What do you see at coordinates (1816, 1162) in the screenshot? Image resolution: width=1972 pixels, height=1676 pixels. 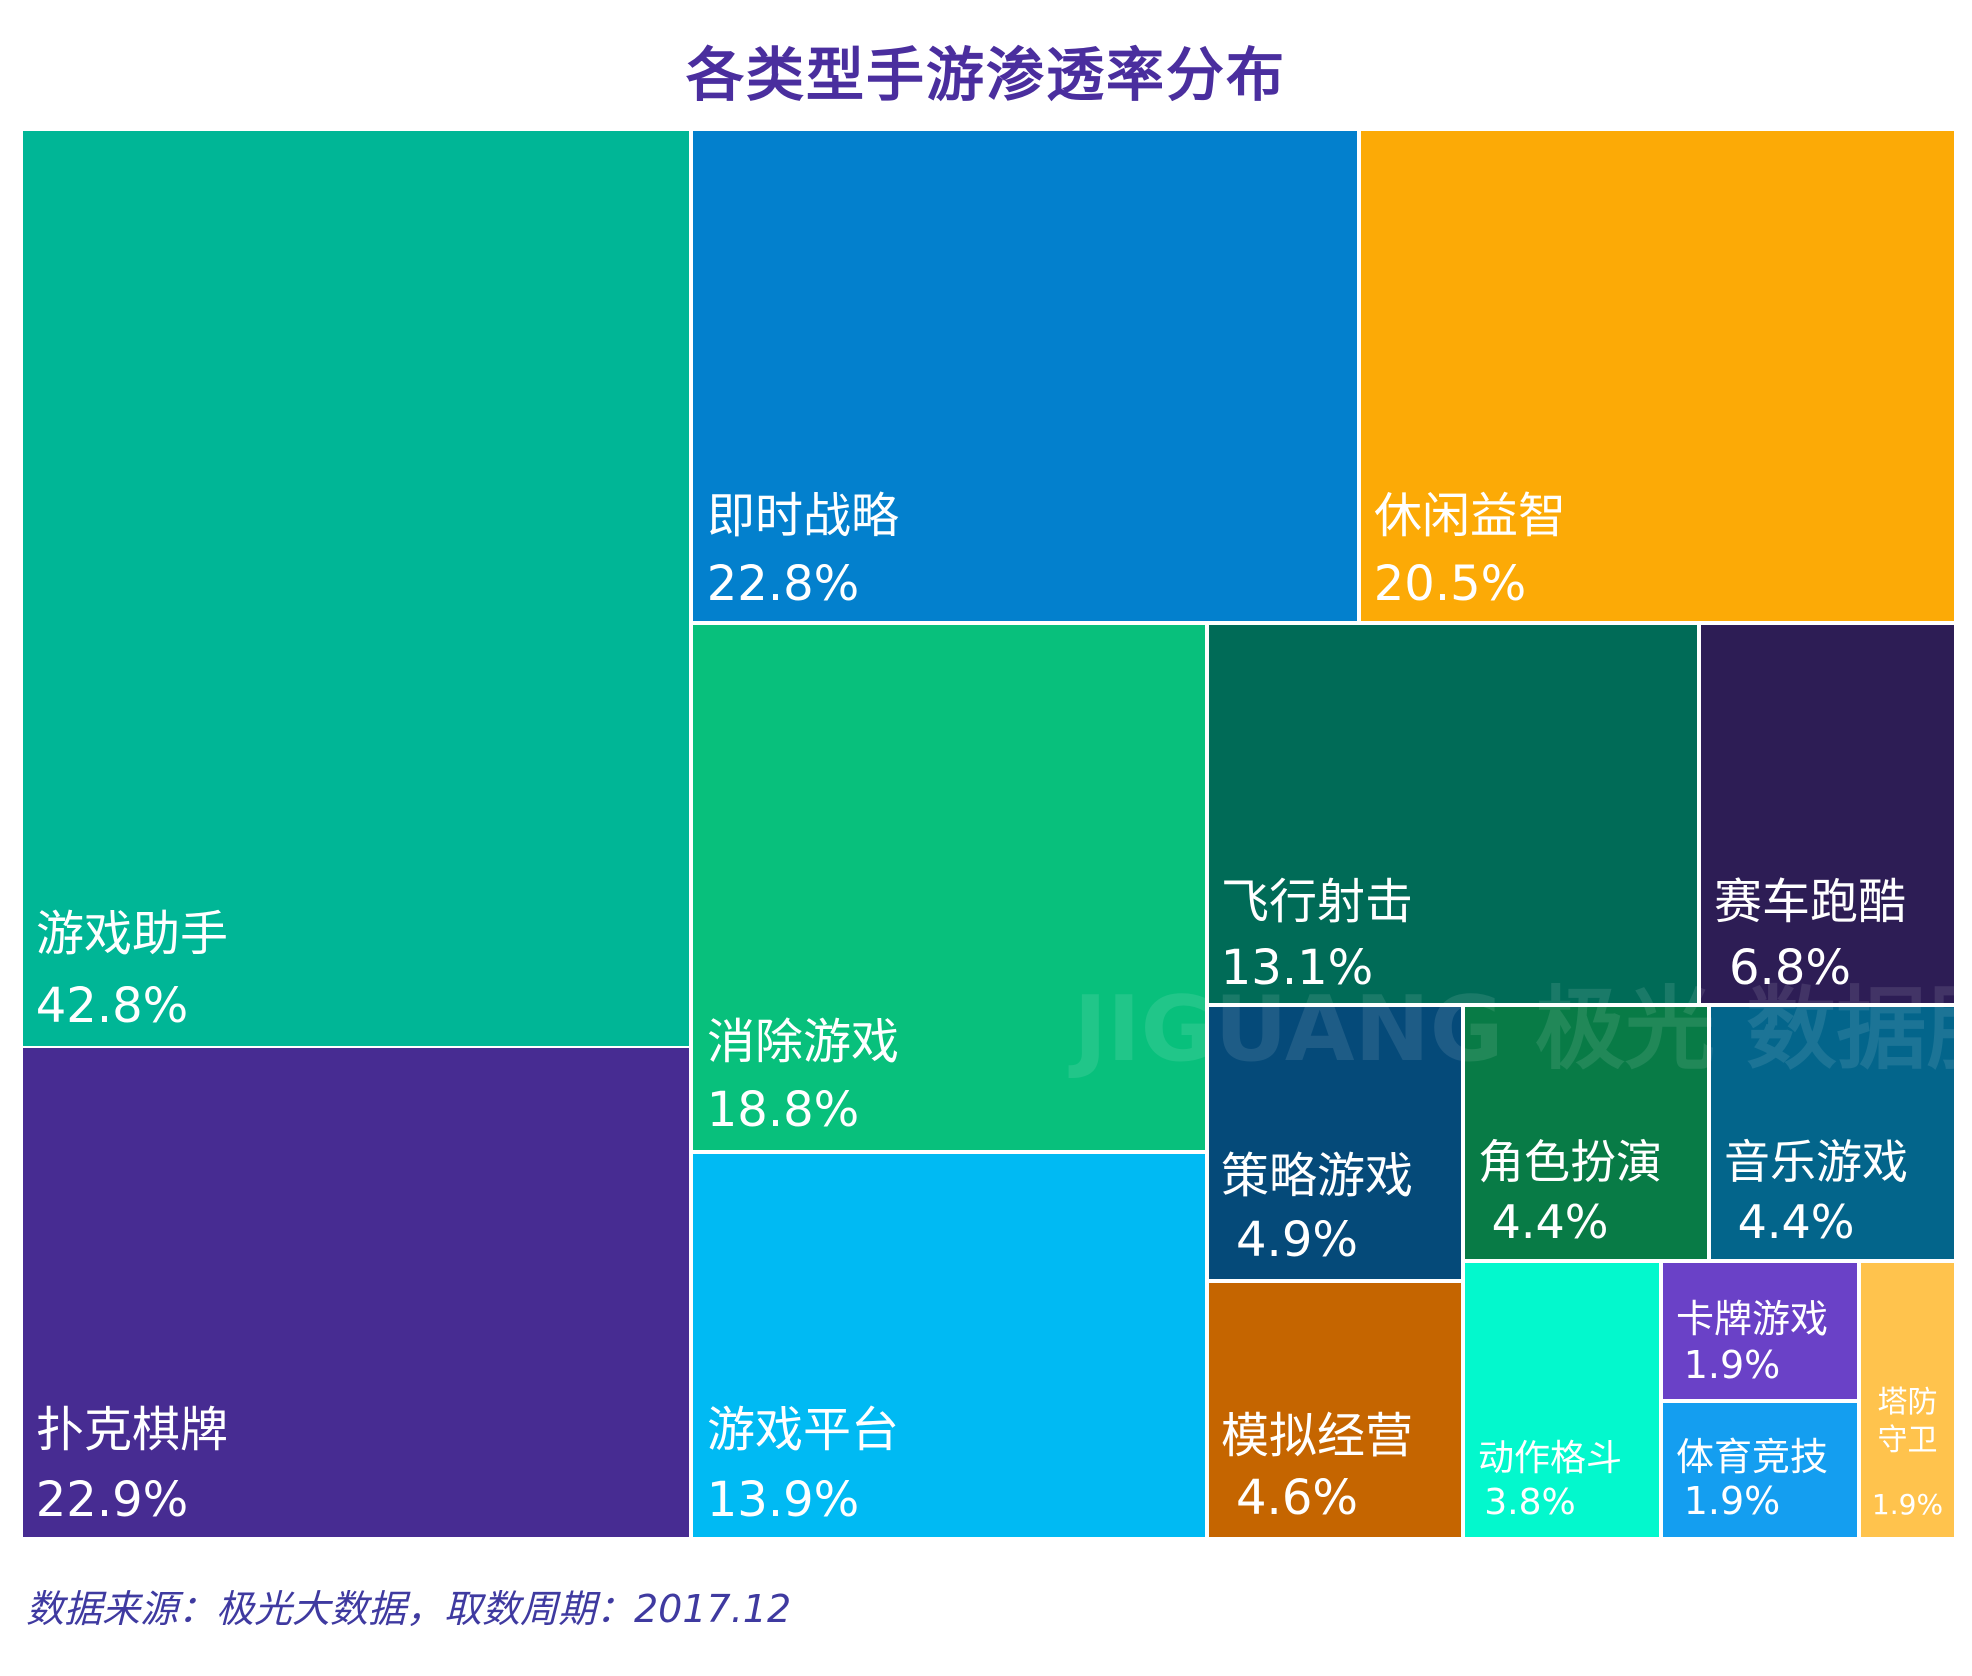 I see `cell-label: 音乐游戏` at bounding box center [1816, 1162].